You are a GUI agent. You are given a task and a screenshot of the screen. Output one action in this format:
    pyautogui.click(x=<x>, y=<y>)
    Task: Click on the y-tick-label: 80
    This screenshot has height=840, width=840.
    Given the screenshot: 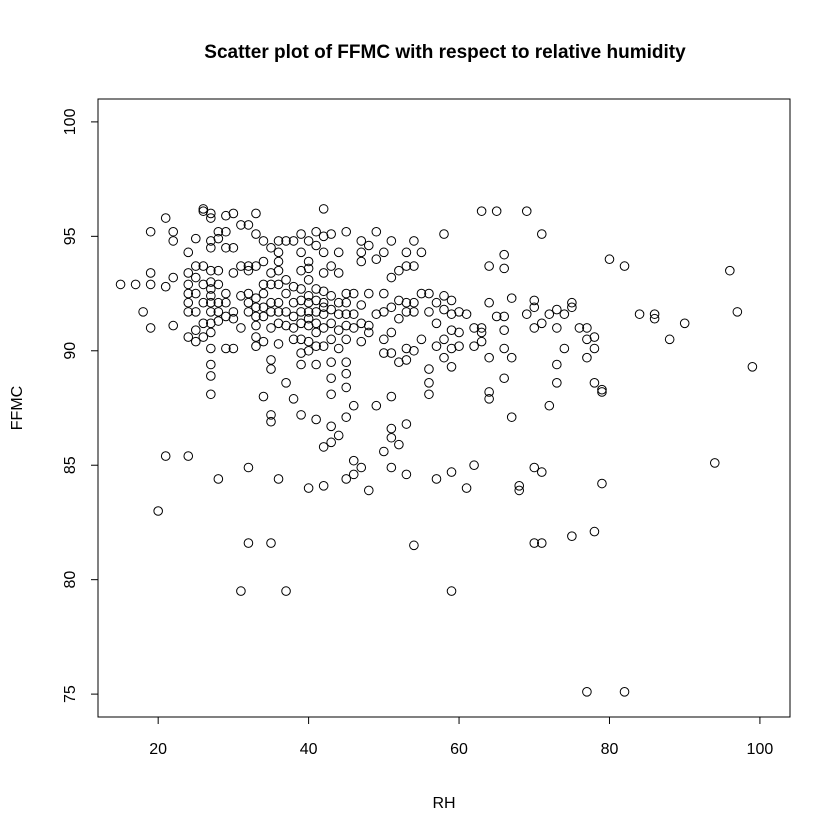 What is the action you would take?
    pyautogui.click(x=70, y=580)
    